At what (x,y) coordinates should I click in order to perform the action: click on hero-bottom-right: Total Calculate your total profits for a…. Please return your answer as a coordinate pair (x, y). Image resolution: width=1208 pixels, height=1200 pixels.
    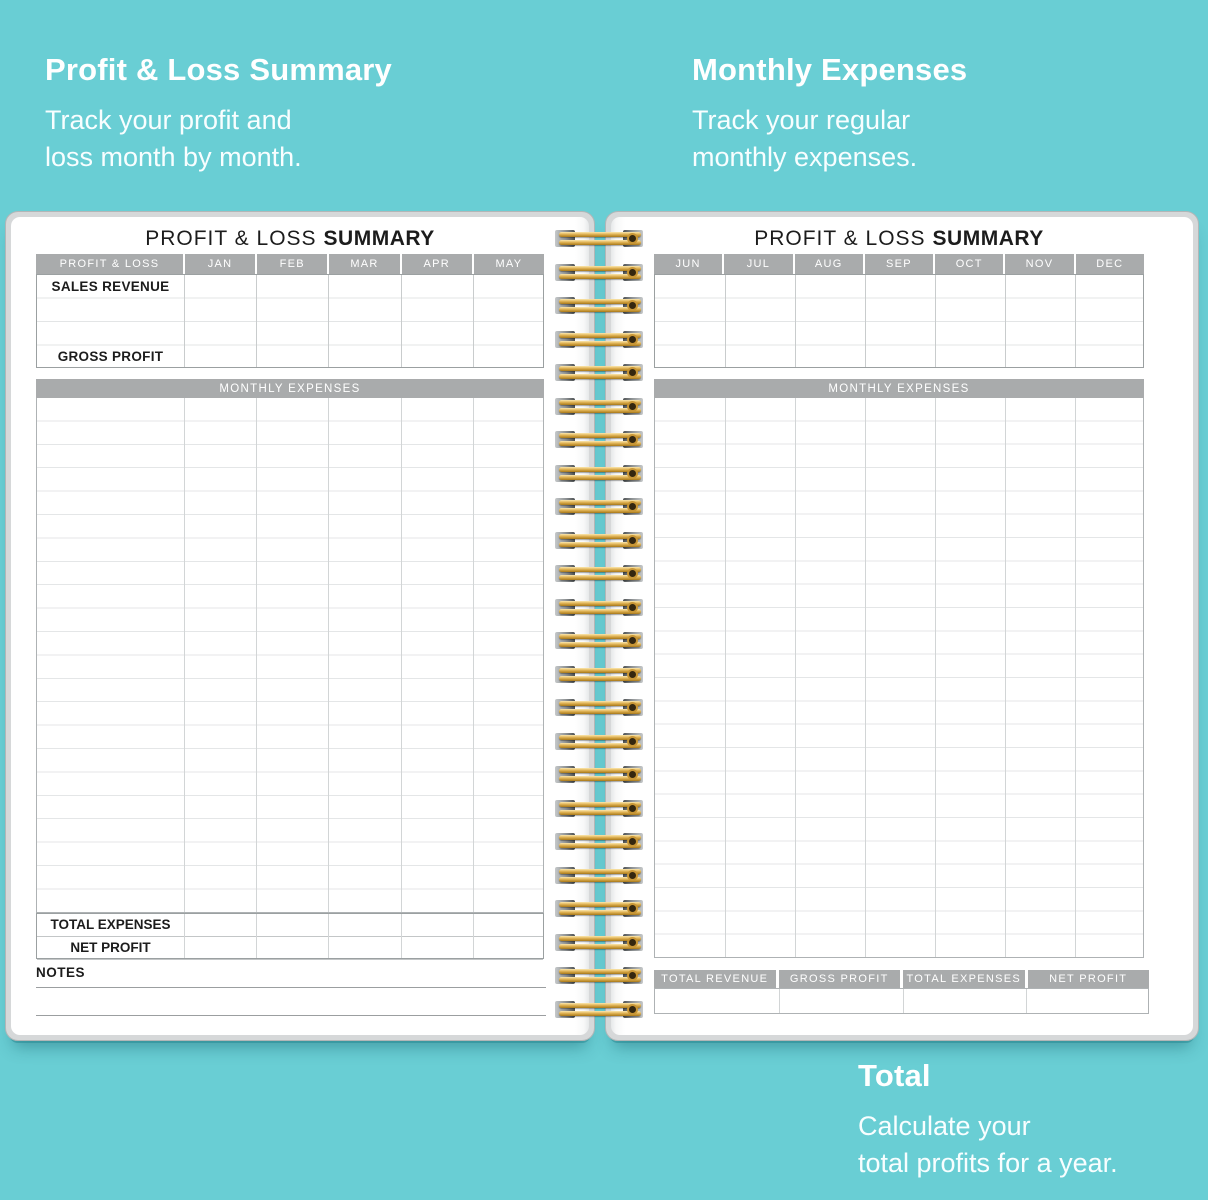
    Looking at the image, I should click on (988, 1120).